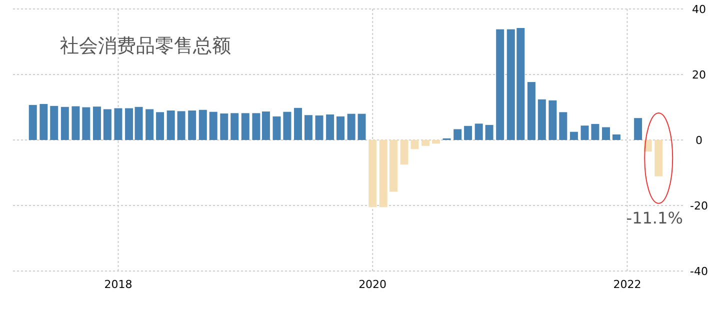 This screenshot has height=311, width=710. What do you see at coordinates (699, 205) in the screenshot?
I see `y-tick-label: -20` at bounding box center [699, 205].